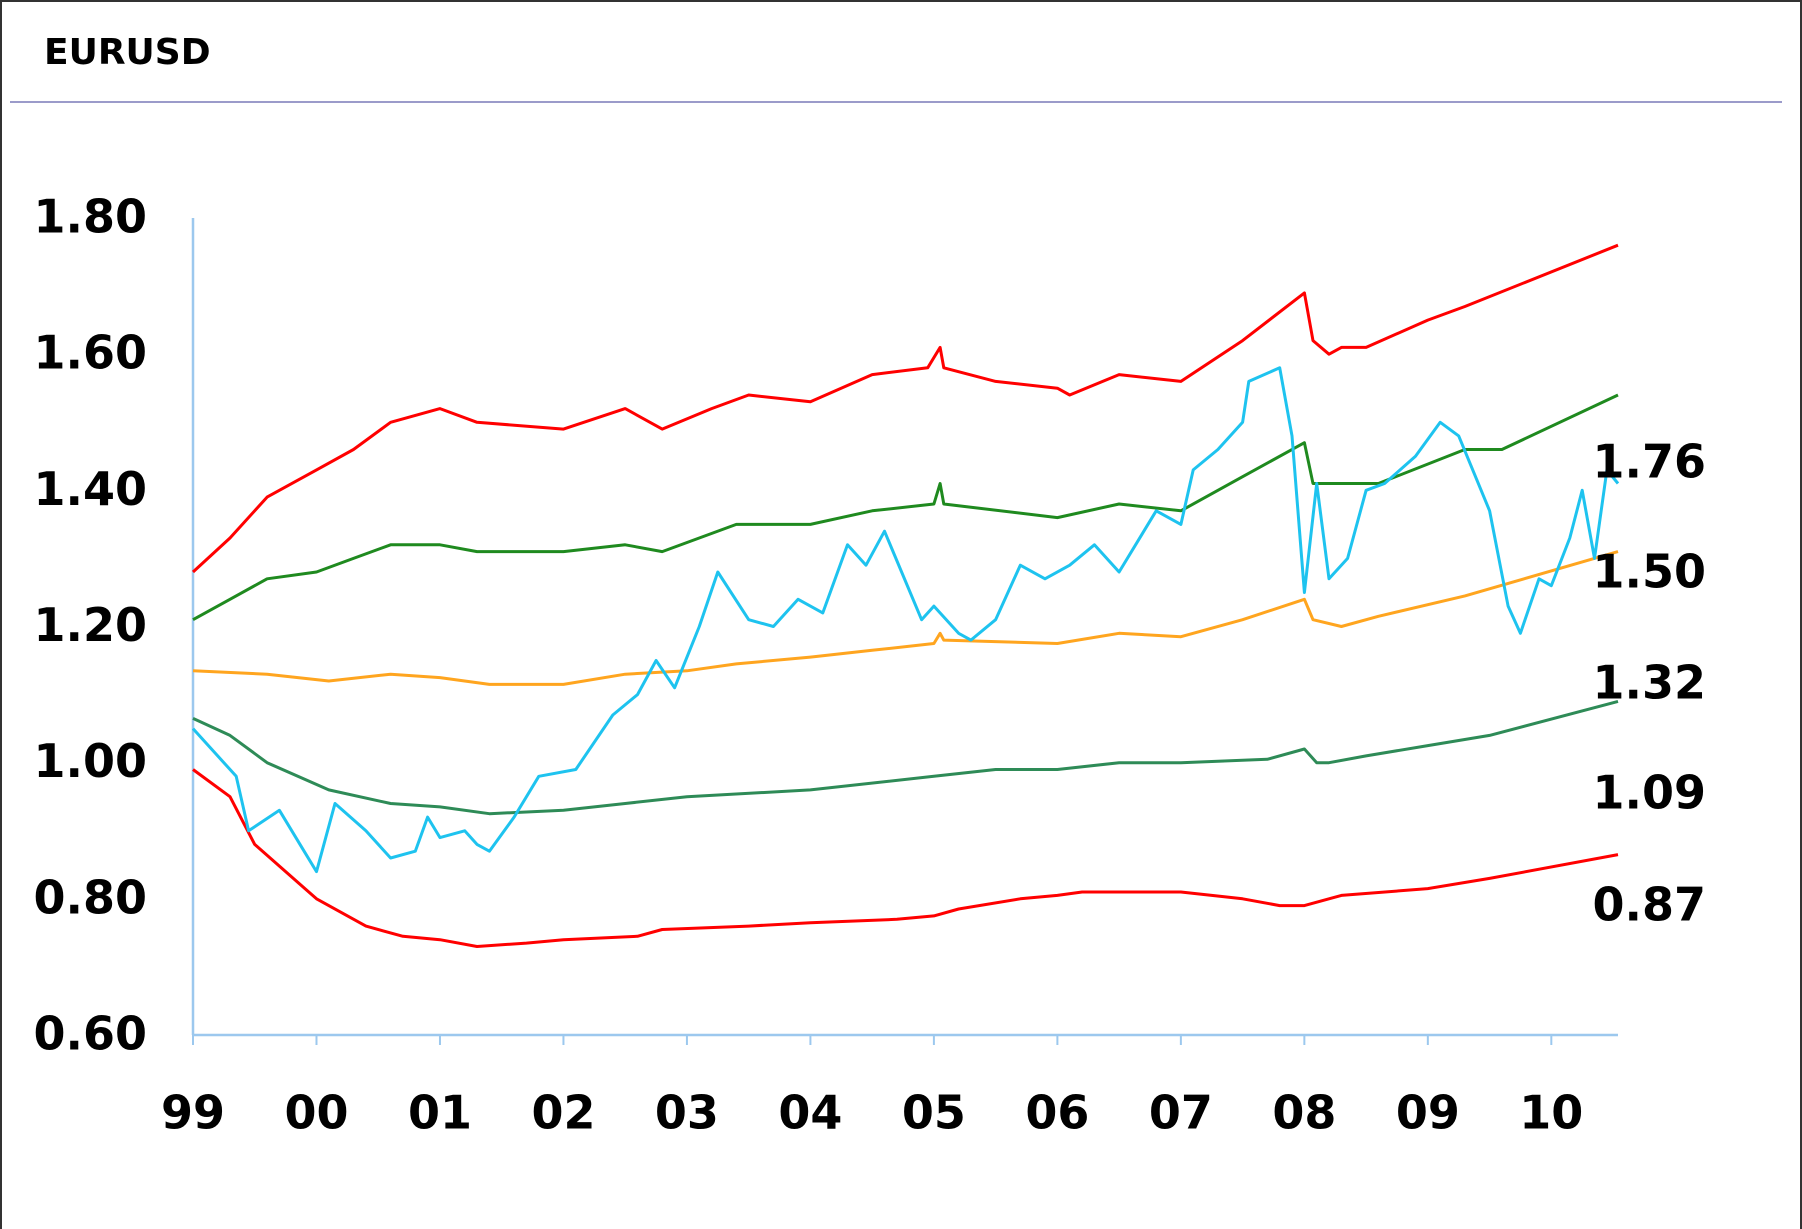  I want to click on end-label: 1.50, so click(1650, 572).